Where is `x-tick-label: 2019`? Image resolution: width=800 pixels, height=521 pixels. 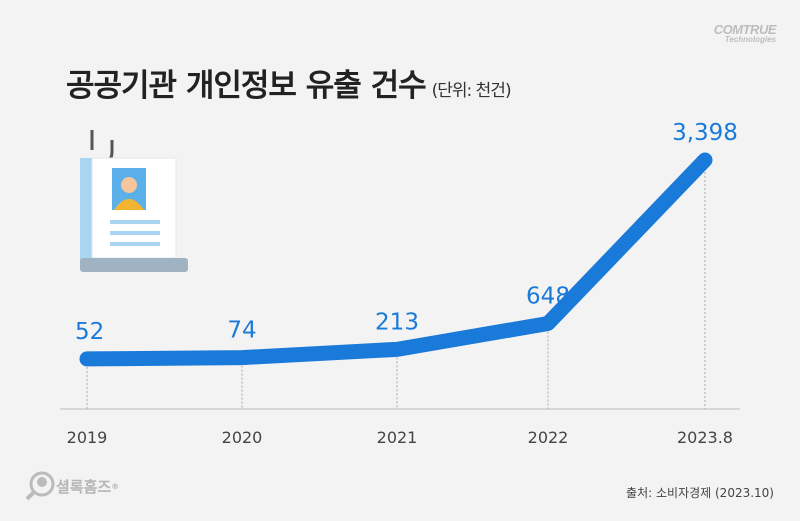 x-tick-label: 2019 is located at coordinates (87, 437).